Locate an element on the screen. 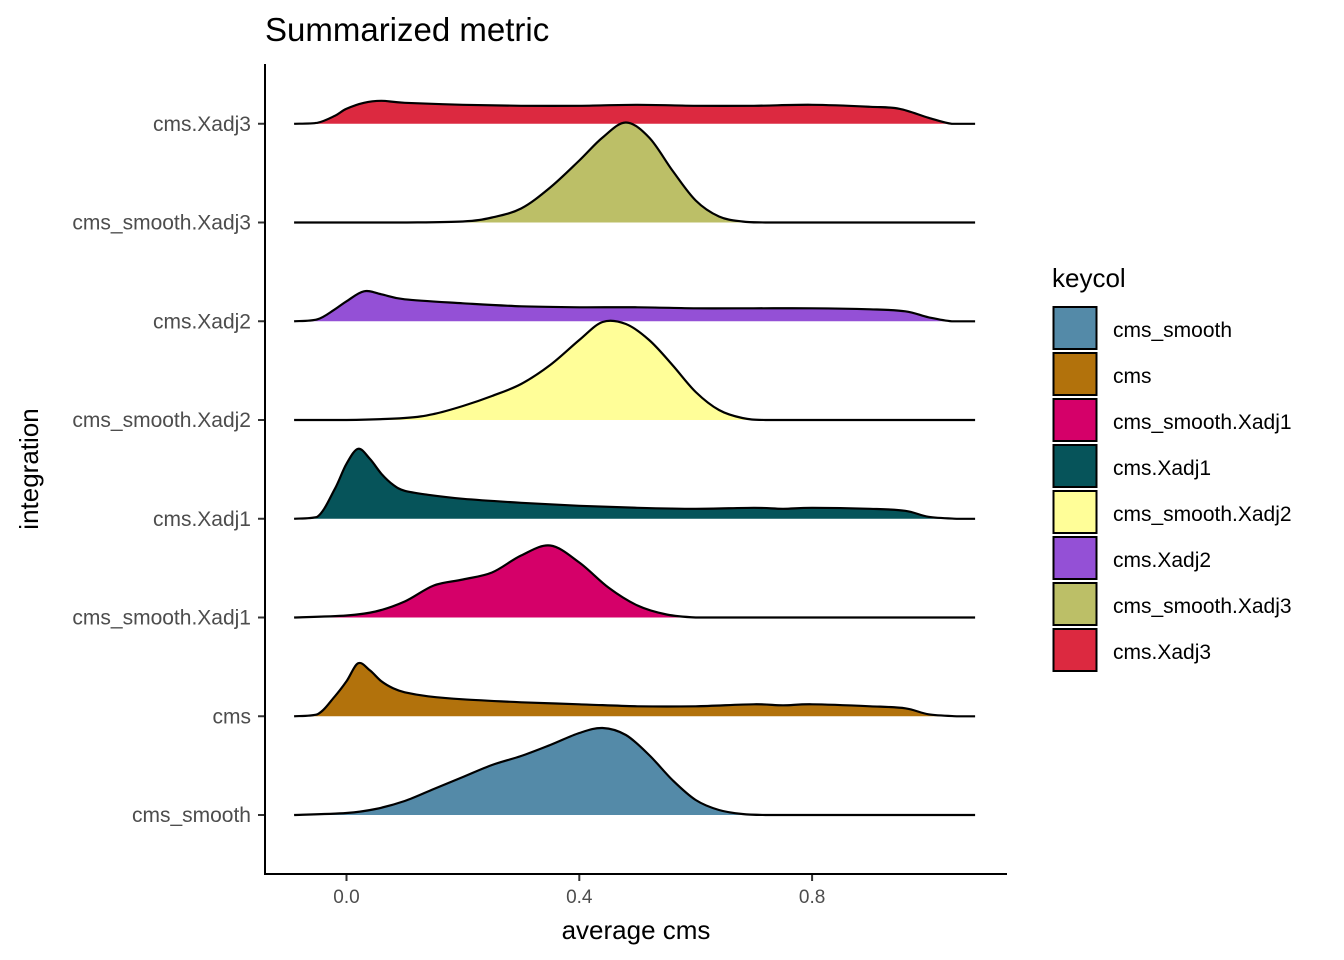 This screenshot has width=1344, height=960. ridge-outline-cms-xadj1 is located at coordinates (634, 483).